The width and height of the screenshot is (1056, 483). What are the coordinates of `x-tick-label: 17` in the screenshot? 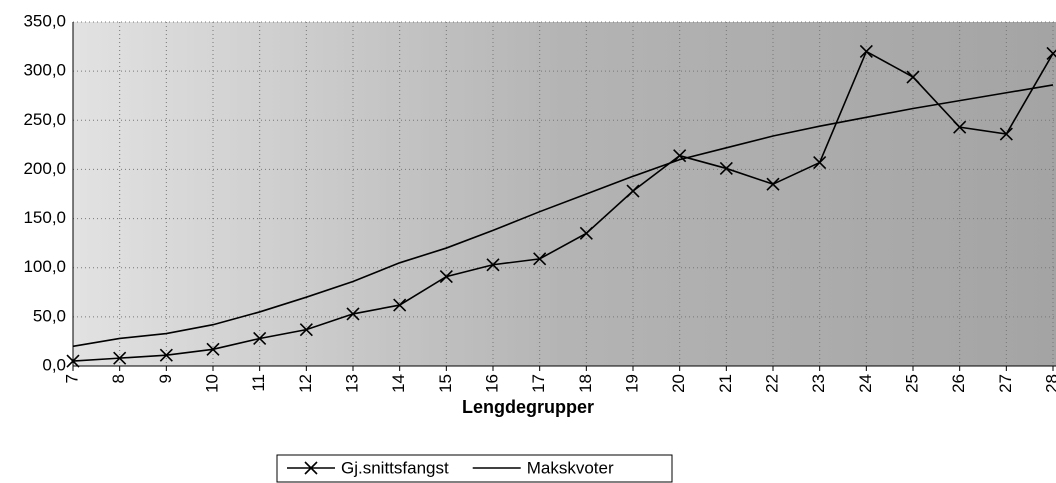 It's located at (538, 383).